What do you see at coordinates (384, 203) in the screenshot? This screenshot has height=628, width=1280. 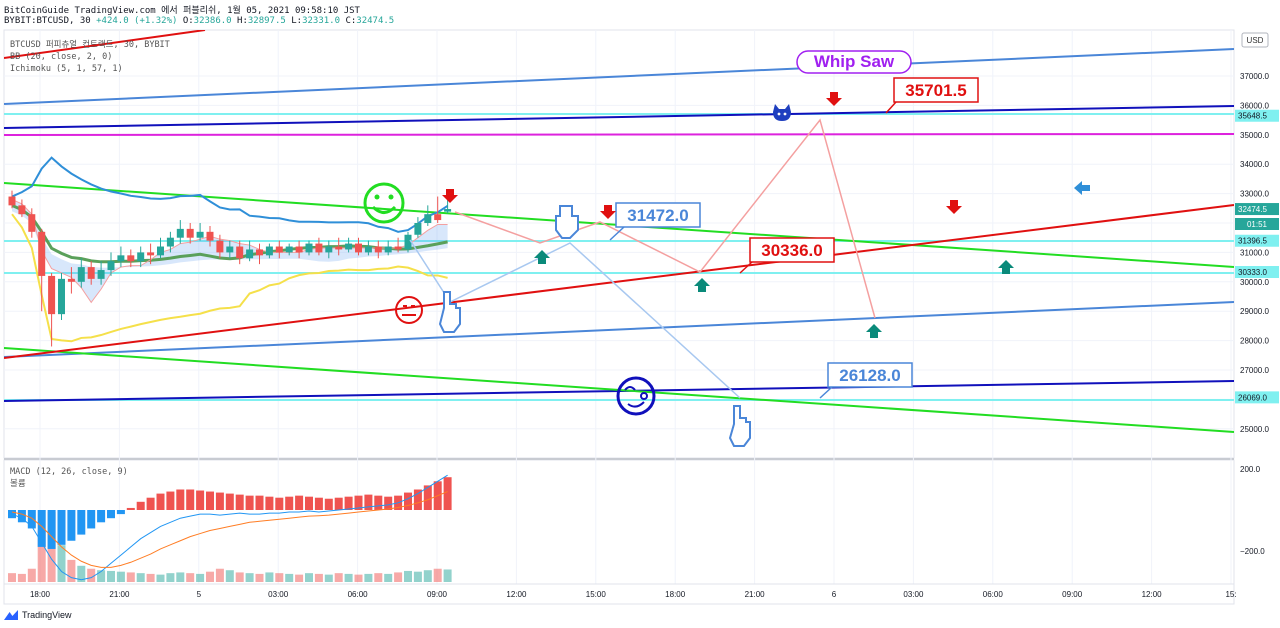 I see `smile-face-icon` at bounding box center [384, 203].